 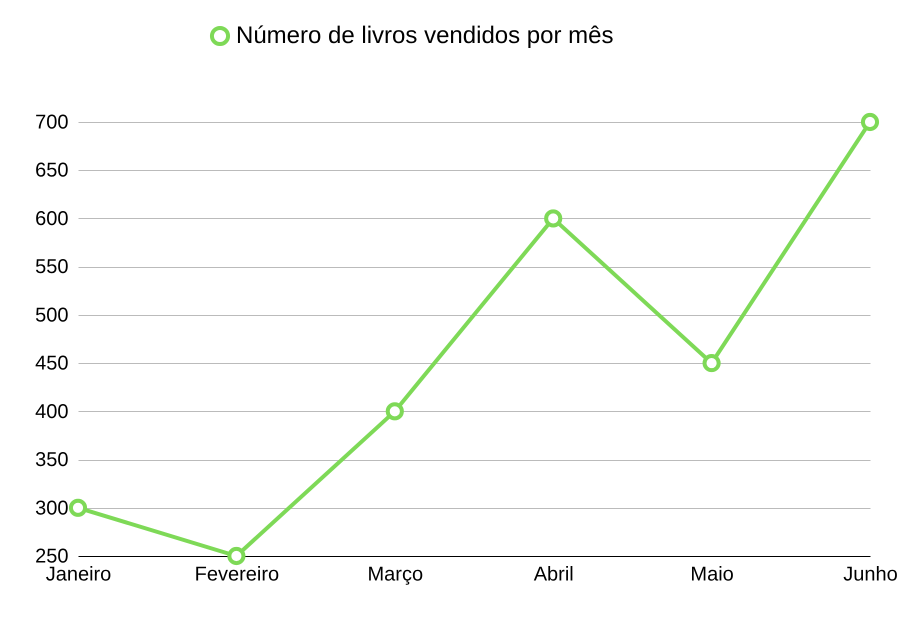 What do you see at coordinates (51, 171) in the screenshot?
I see `y-tick-label: 650` at bounding box center [51, 171].